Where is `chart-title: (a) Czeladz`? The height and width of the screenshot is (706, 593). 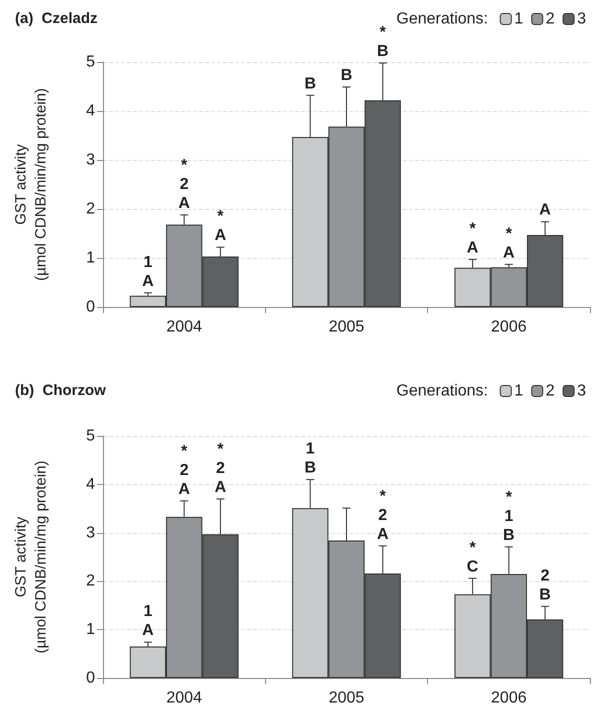
chart-title: (a) Czeladz is located at coordinates (56, 18).